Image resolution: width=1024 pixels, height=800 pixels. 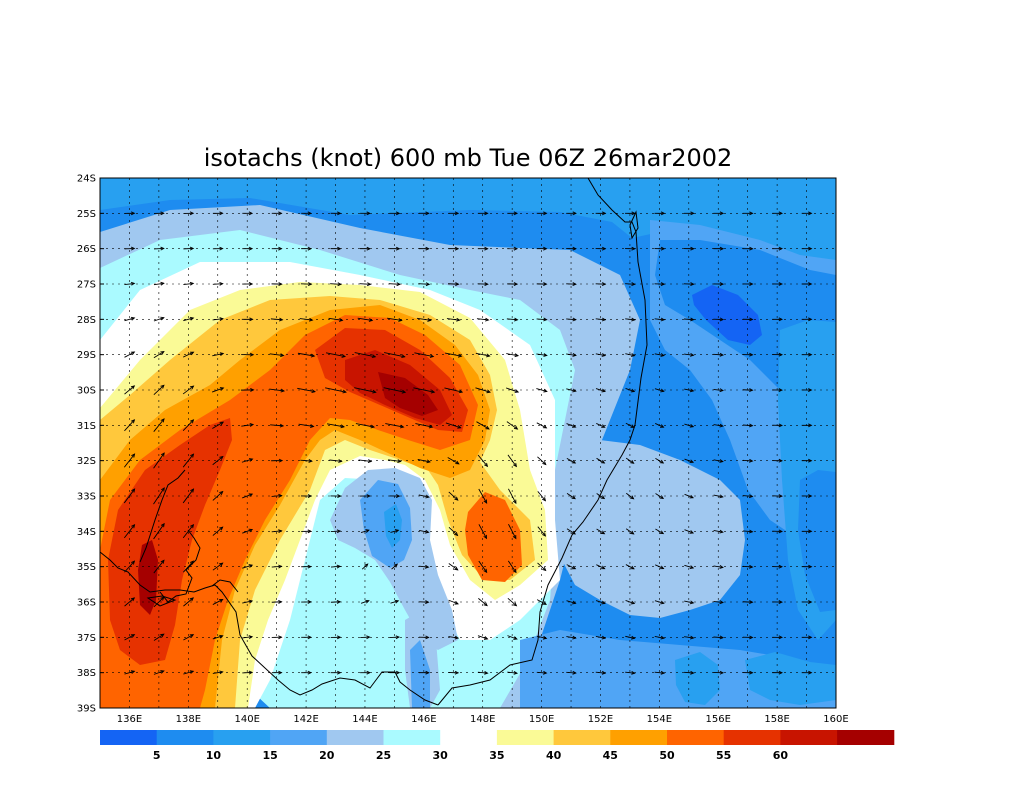 What do you see at coordinates (269, 755) in the screenshot?
I see `colorbar-label: 15` at bounding box center [269, 755].